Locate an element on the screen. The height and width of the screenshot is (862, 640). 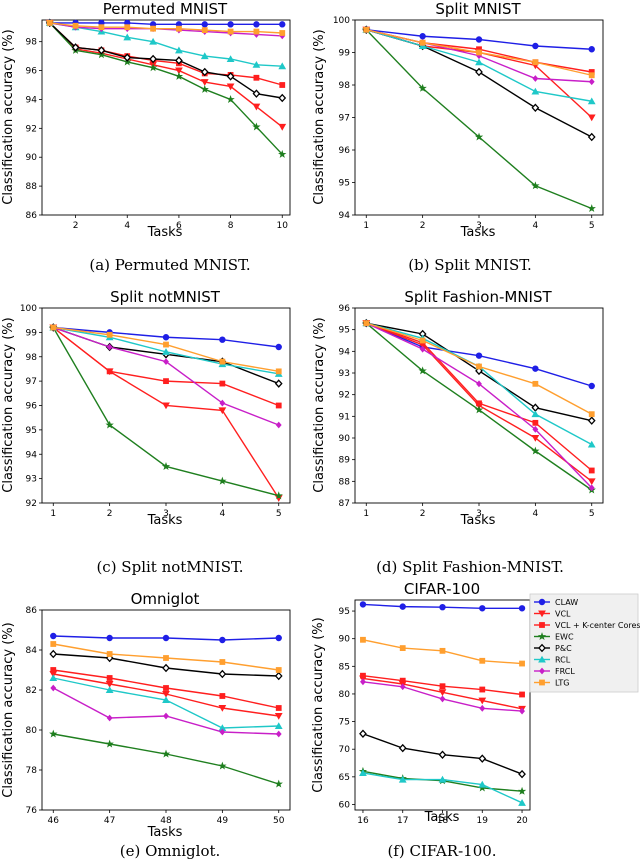
legend-label: VCL is located at coordinates (563, 614).